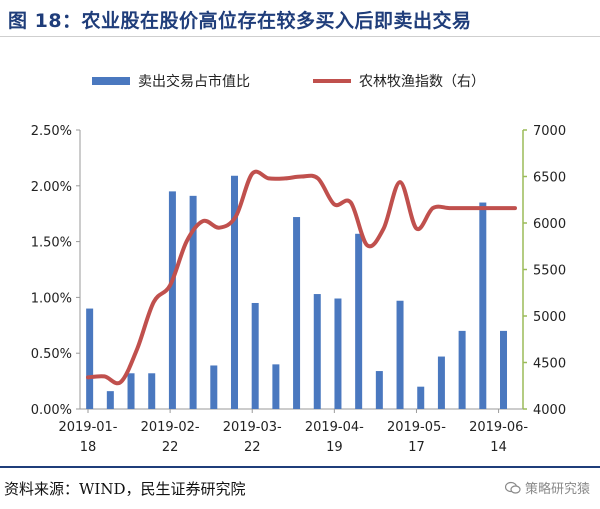 The image size is (600, 509). What do you see at coordinates (549, 410) in the screenshot?
I see `right-axis-tick-label: 4000` at bounding box center [549, 410].